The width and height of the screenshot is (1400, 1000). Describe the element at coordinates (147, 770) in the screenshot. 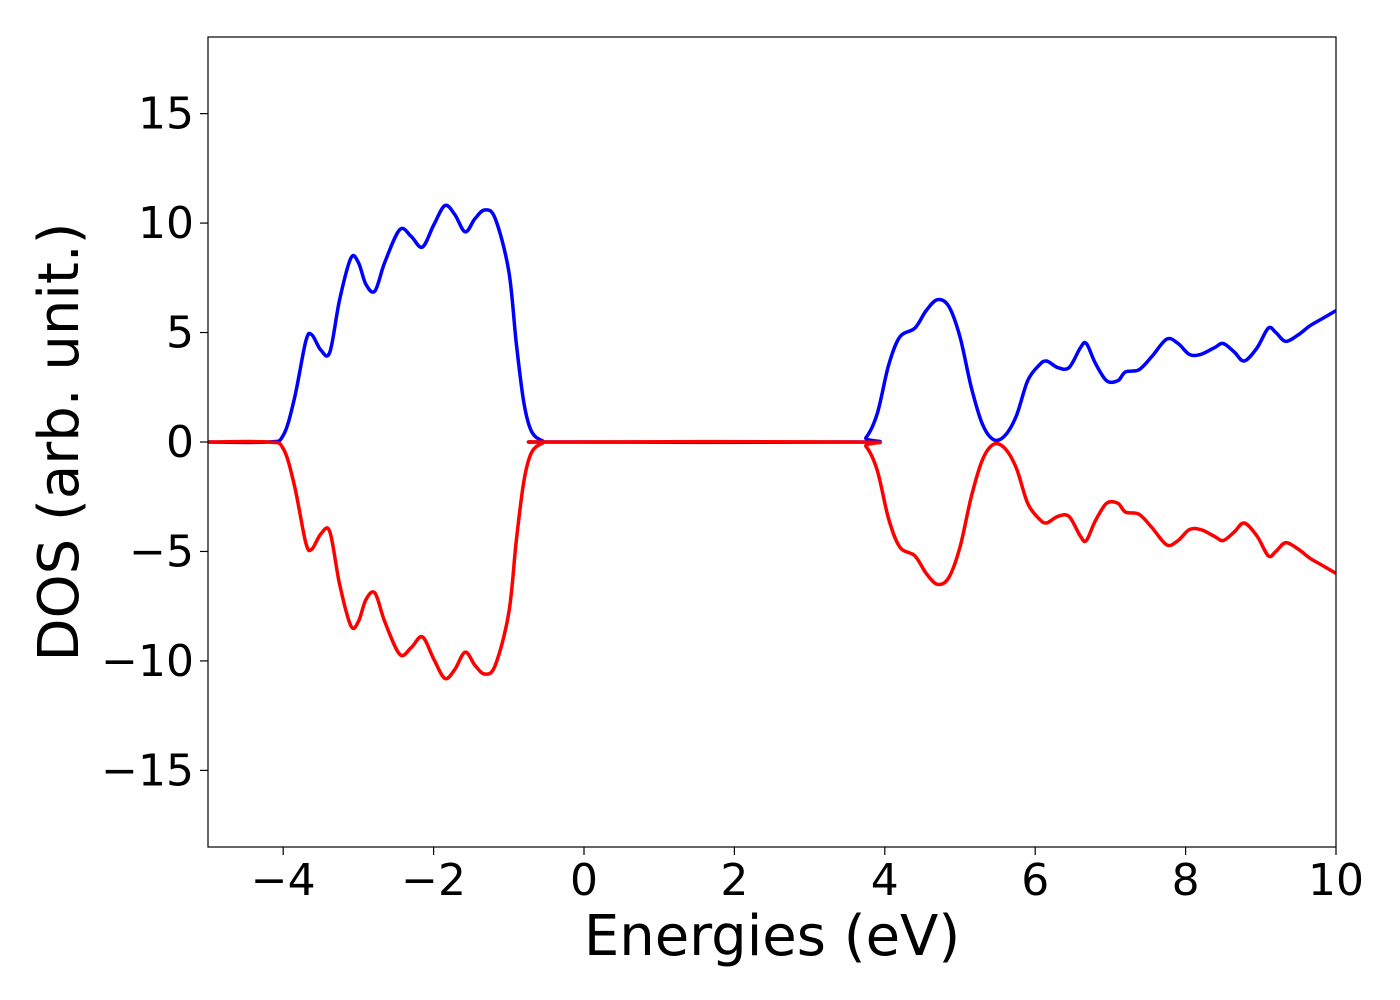

I see `y-tick-label: −15` at that location.